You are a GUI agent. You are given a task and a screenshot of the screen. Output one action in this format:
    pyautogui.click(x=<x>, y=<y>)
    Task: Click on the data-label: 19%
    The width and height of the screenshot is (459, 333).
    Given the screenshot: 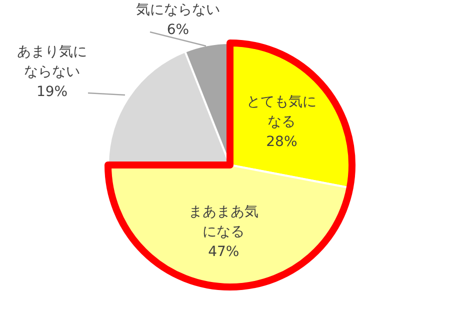 What is the action you would take?
    pyautogui.click(x=52, y=92)
    